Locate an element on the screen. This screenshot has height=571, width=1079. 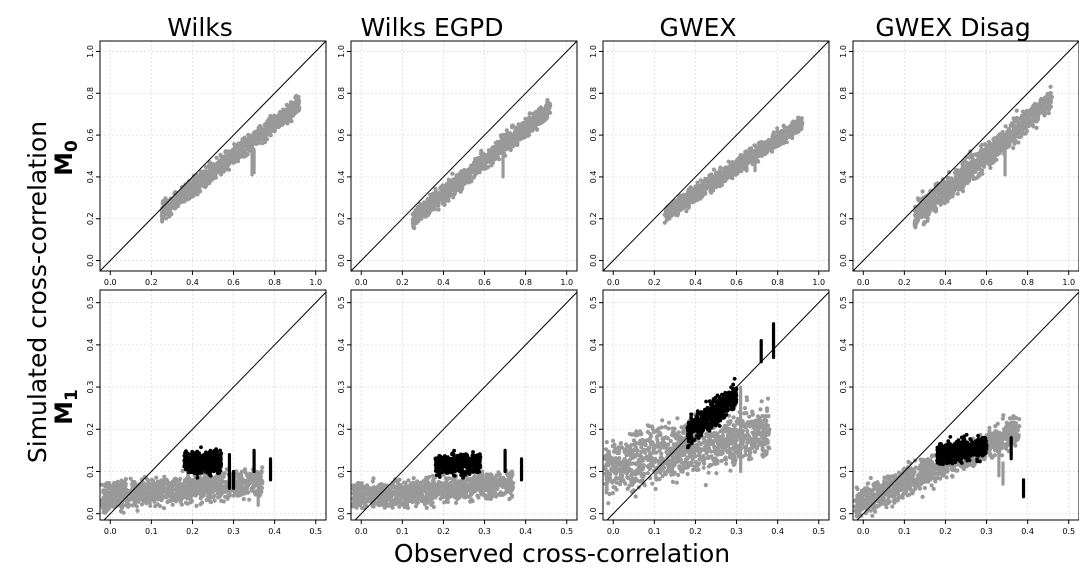
scatter-panel-2: 0.0 0.2 0.4 0.6 0.8 1.00.00.20.40.60.81.0 is located at coordinates (457, 163).